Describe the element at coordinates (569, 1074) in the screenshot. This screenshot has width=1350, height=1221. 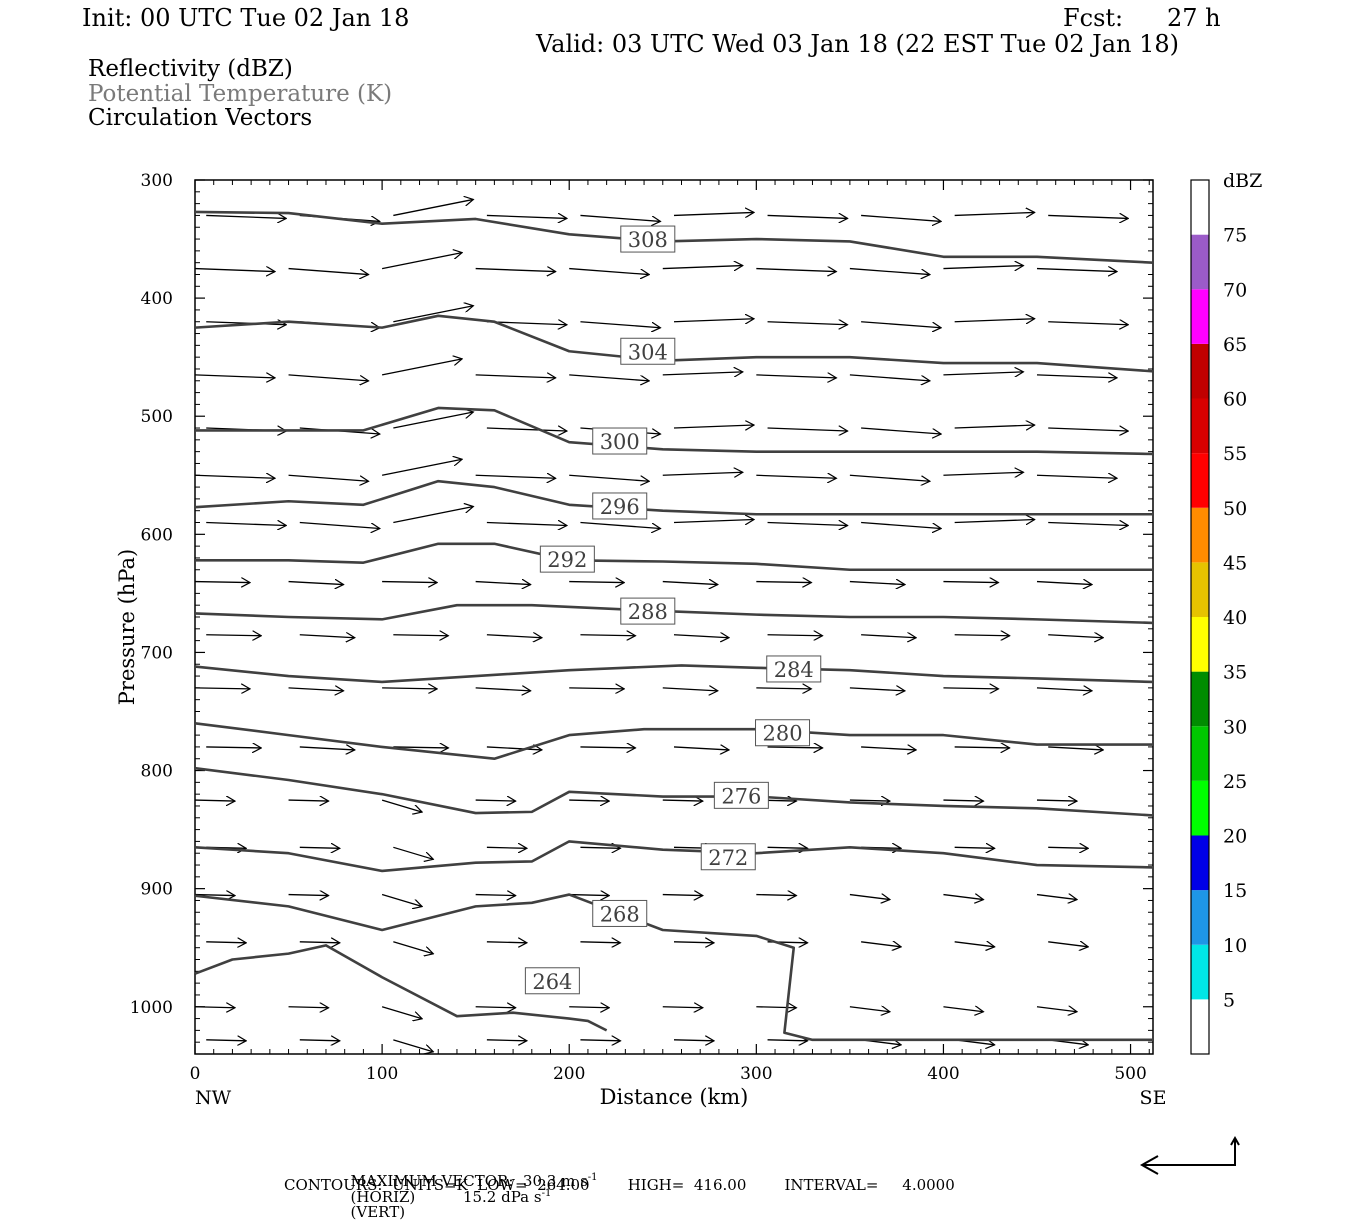
I see `x-tick-label: 200` at that location.